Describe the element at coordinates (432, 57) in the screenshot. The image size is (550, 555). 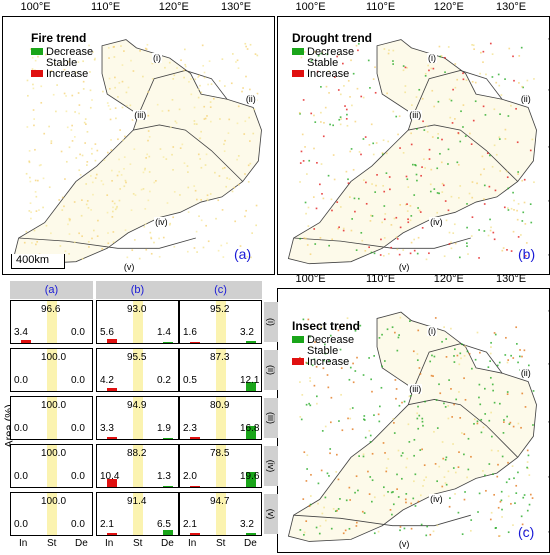
I see `region-label: (i)` at that location.